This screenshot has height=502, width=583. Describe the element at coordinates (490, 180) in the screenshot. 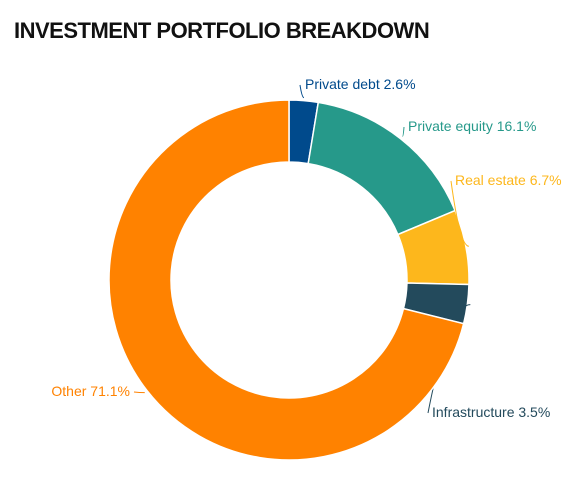

I see `slice-name: Real estate` at that location.